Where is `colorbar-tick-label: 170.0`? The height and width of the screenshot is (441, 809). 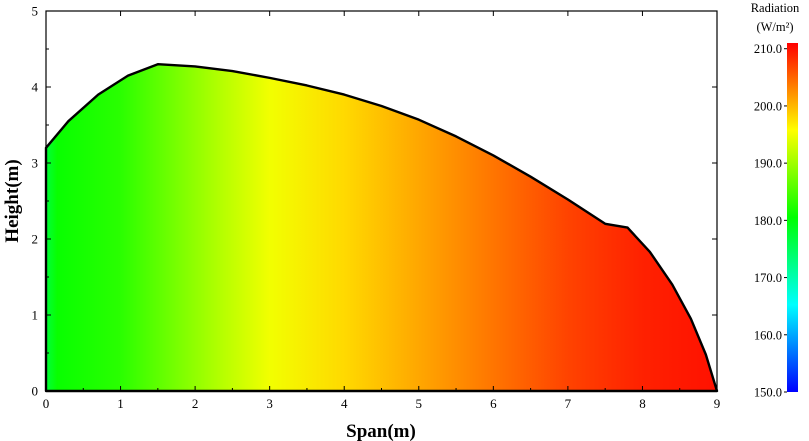 colorbar-tick-label: 170.0 is located at coordinates (768, 278).